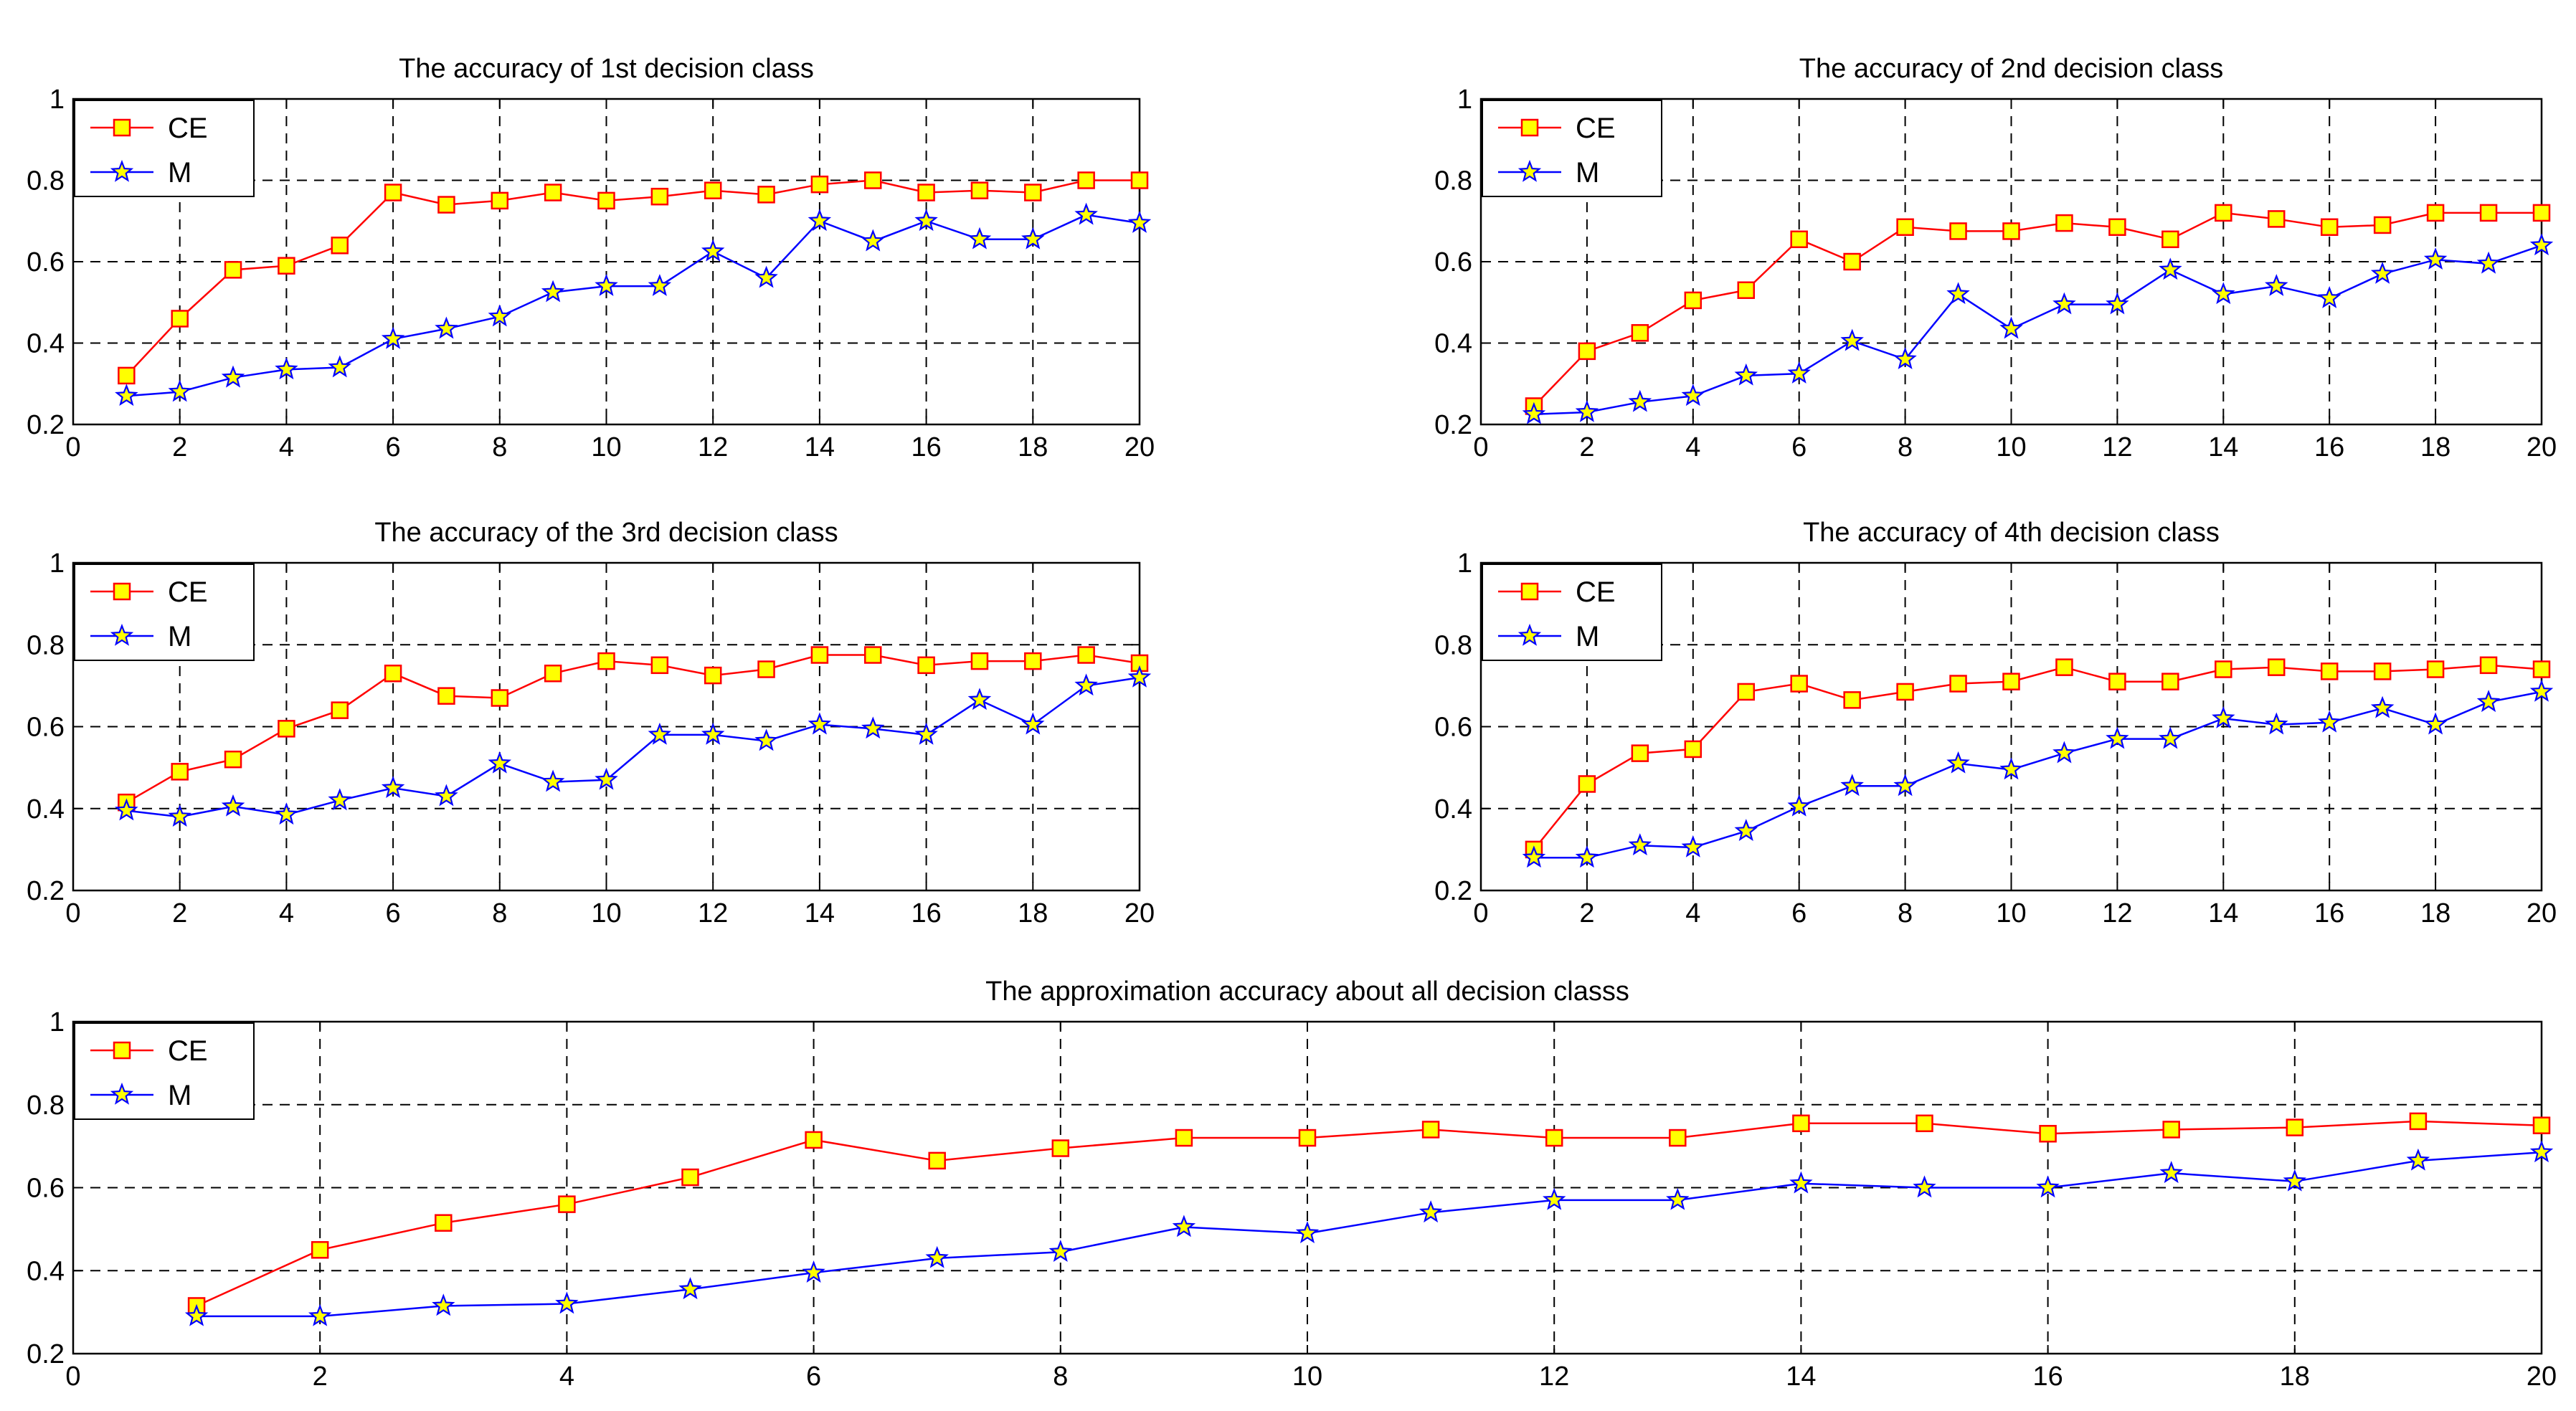  What do you see at coordinates (46, 809) in the screenshot?
I see `y-tick-label: 0.4` at bounding box center [46, 809].